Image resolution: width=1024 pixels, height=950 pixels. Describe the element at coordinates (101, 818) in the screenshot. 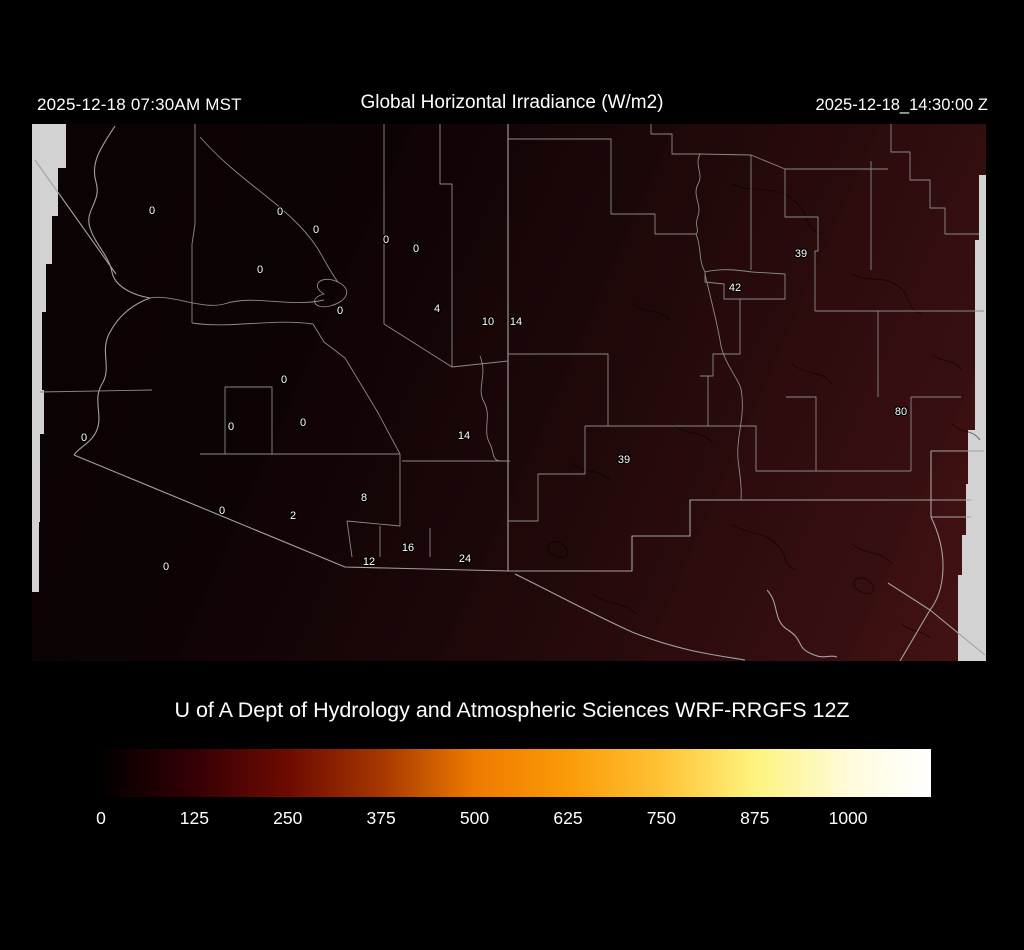

I see `colorbar-tick-label: 0` at that location.